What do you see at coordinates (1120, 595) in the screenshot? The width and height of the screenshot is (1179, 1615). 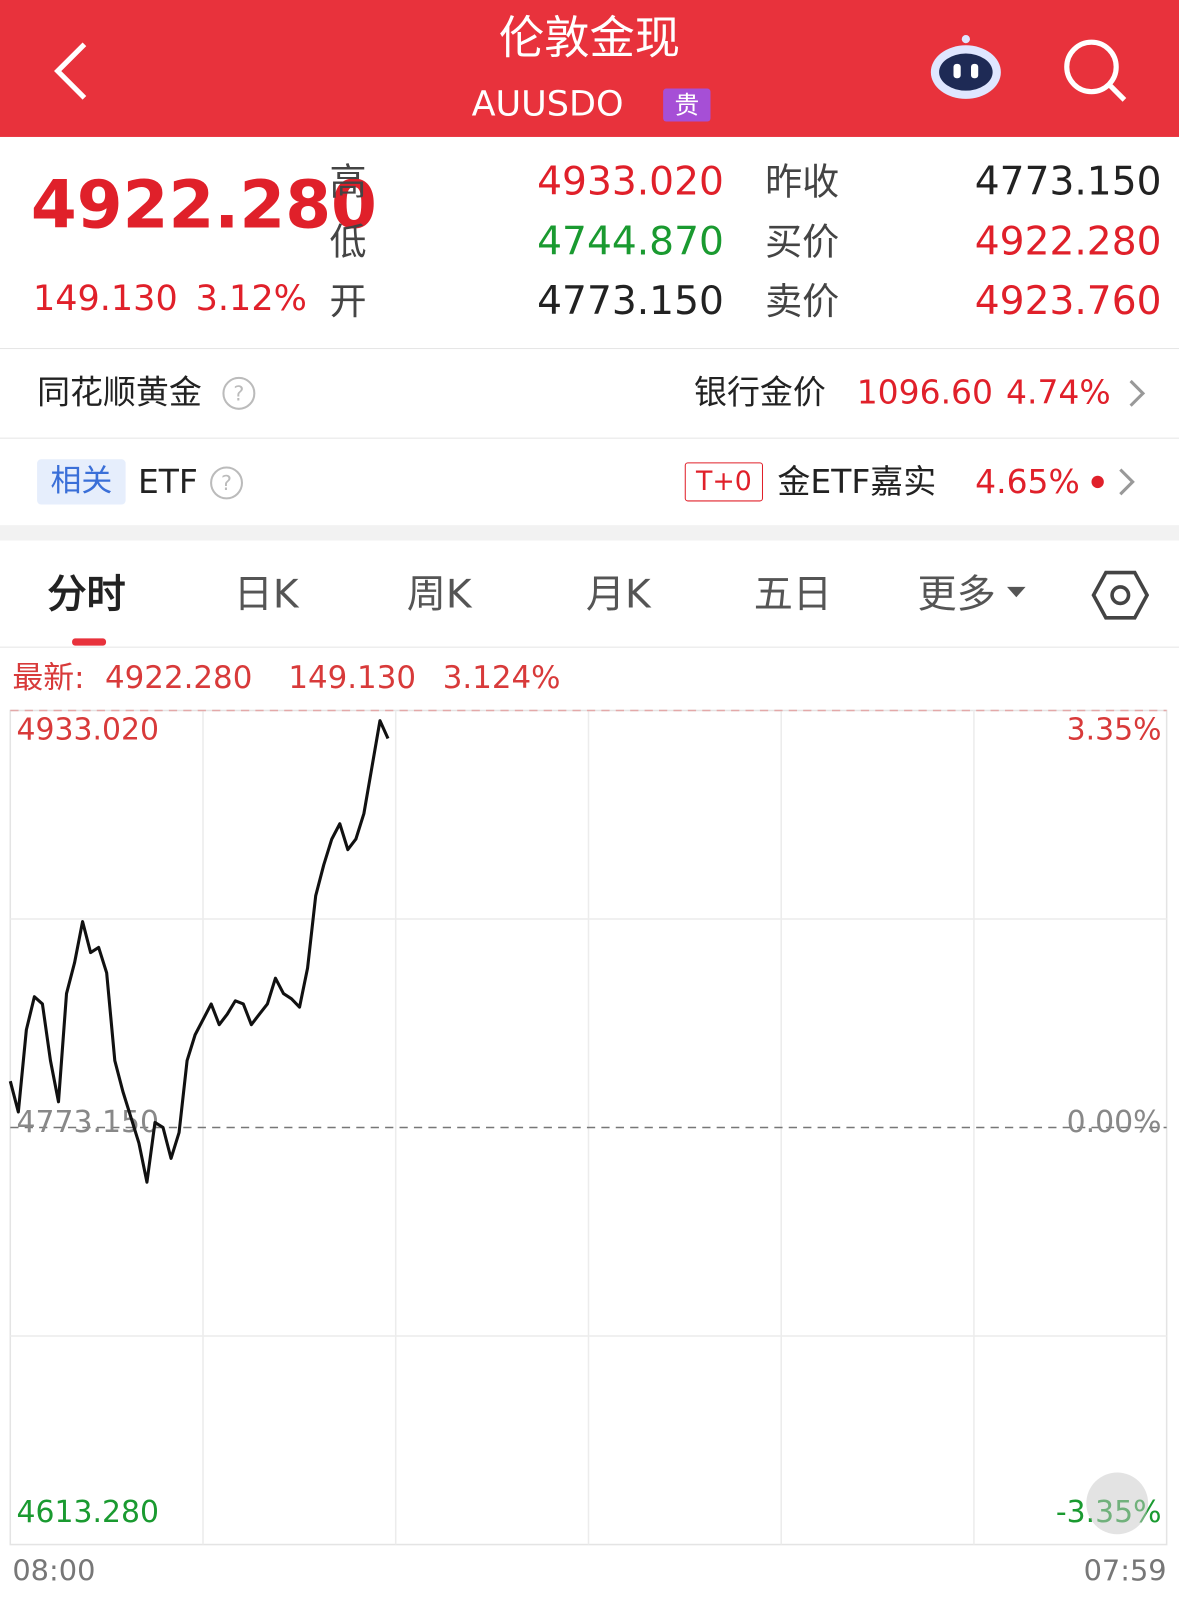 I see `settings-icon` at bounding box center [1120, 595].